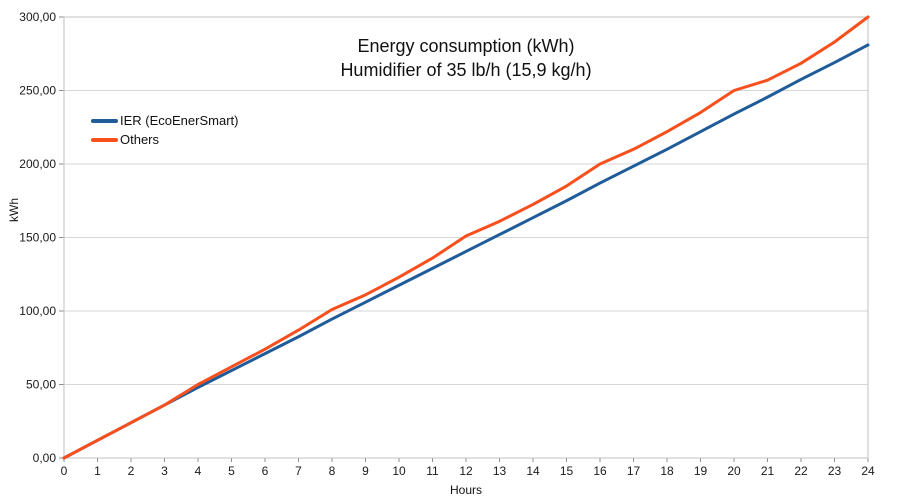  Describe the element at coordinates (500, 471) in the screenshot. I see `x-tick-label: 13` at that location.